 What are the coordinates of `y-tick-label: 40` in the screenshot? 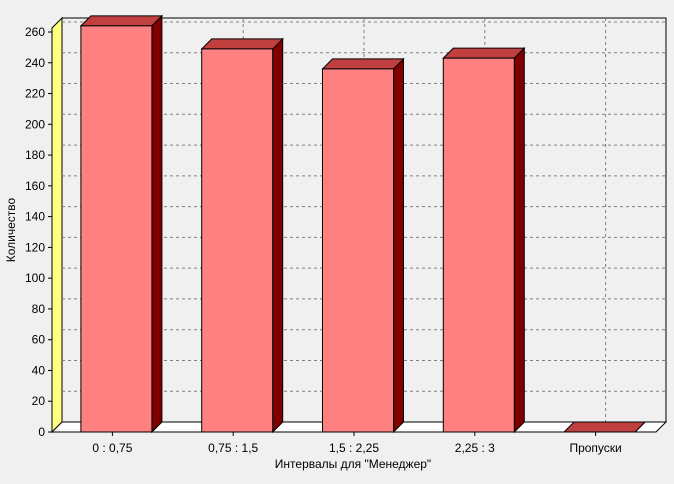 It's located at (39, 370).